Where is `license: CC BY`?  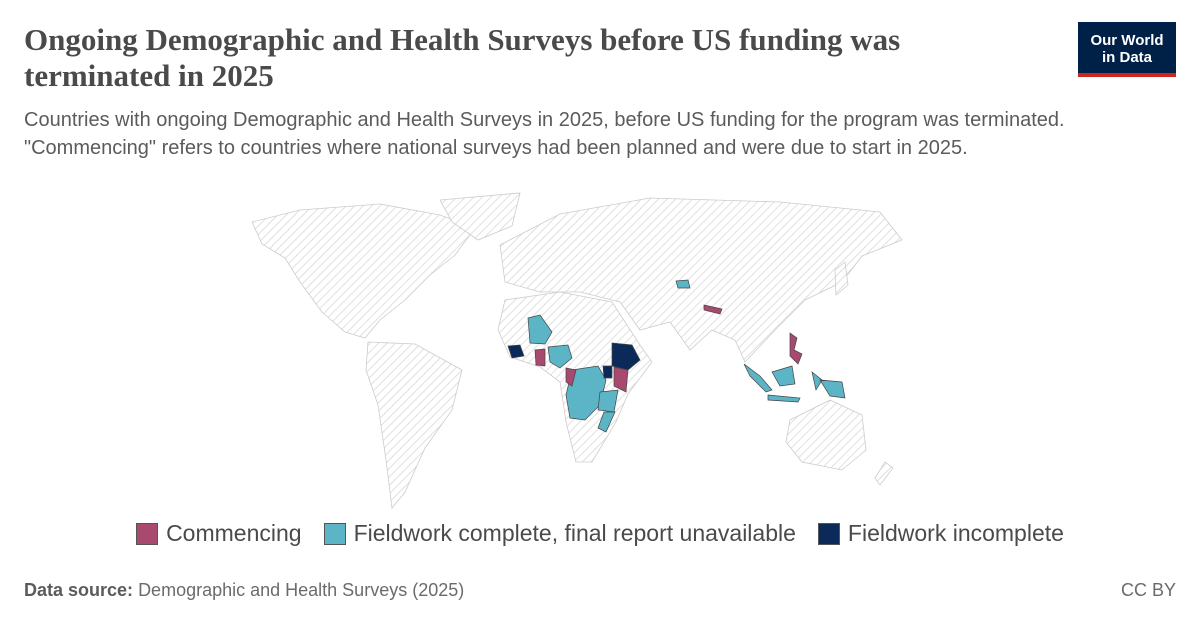 license: CC BY is located at coordinates (1148, 590).